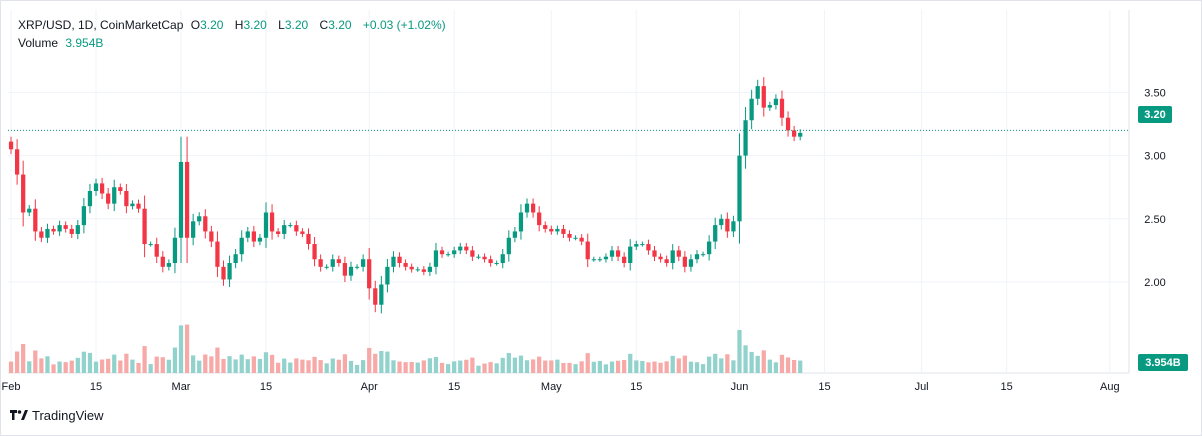 This screenshot has width=1202, height=436. Describe the element at coordinates (1154, 283) in the screenshot. I see `y-tick-label: 2.00` at that location.